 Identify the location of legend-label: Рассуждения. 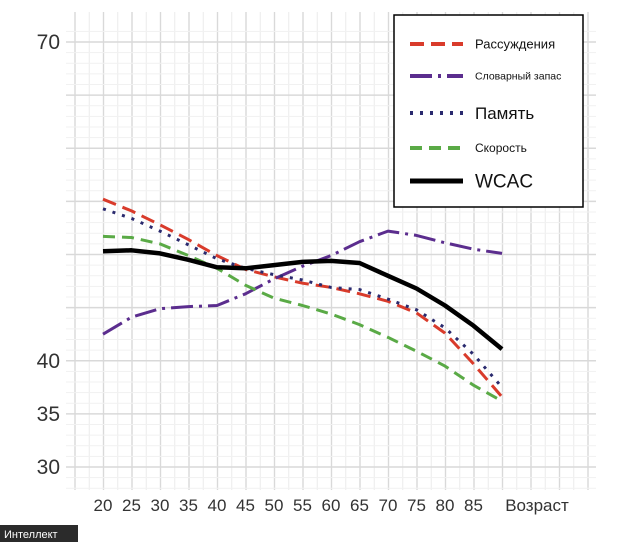
(515, 44).